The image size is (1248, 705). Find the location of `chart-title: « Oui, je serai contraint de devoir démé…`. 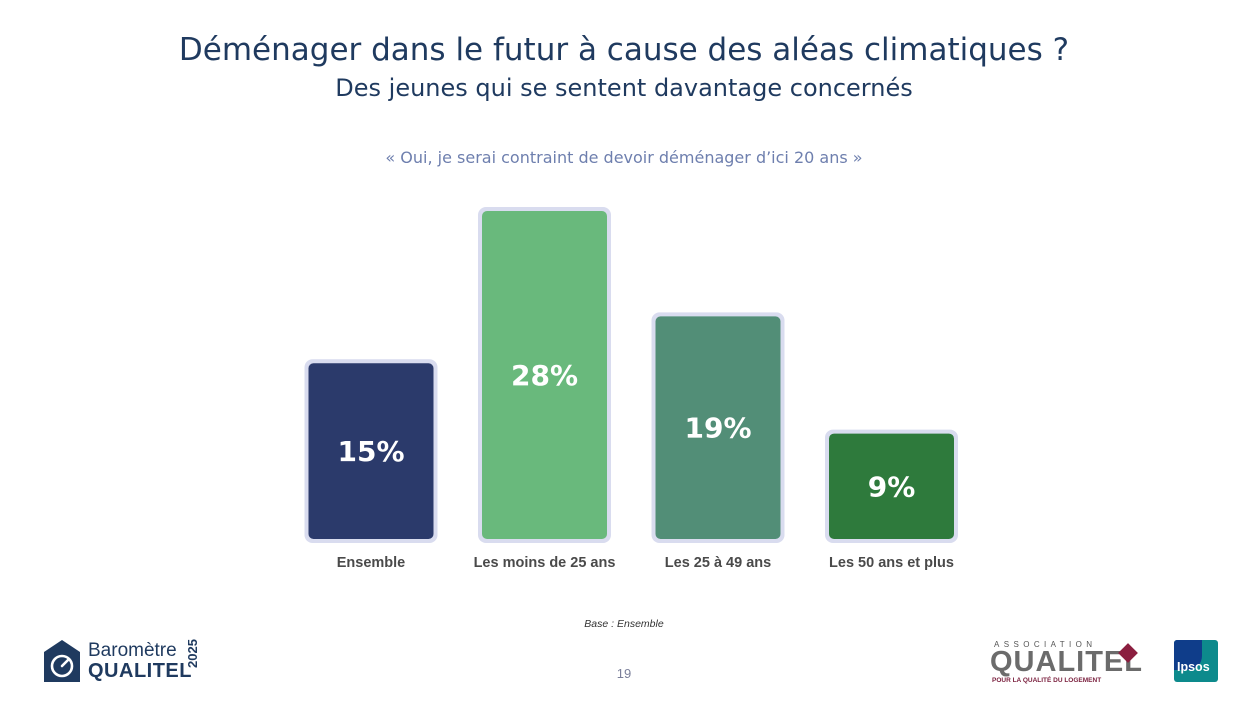

chart-title: « Oui, je serai contraint de devoir démé… is located at coordinates (624, 157).